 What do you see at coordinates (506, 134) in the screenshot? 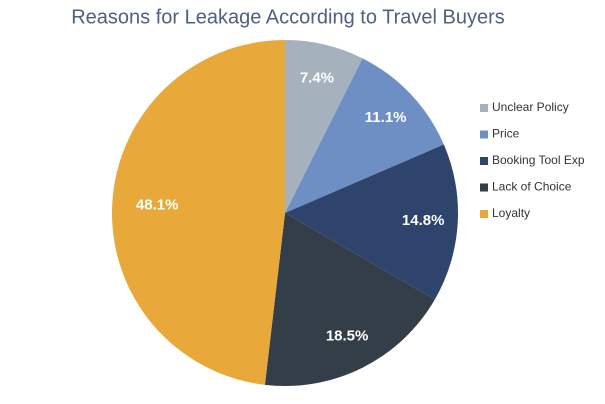
I see `legend-label: Price` at bounding box center [506, 134].